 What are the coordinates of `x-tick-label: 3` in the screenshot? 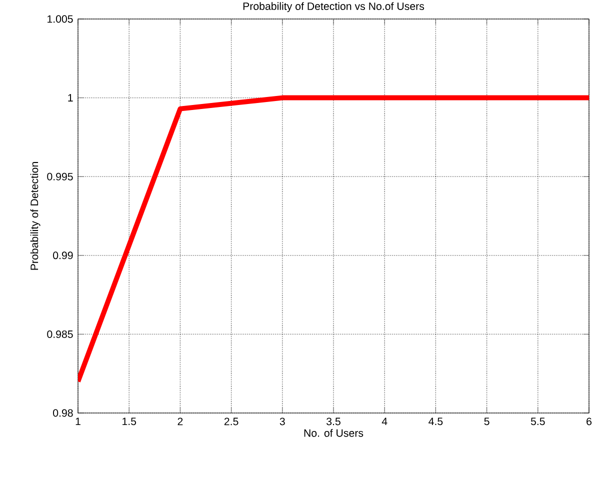 It's located at (282, 422).